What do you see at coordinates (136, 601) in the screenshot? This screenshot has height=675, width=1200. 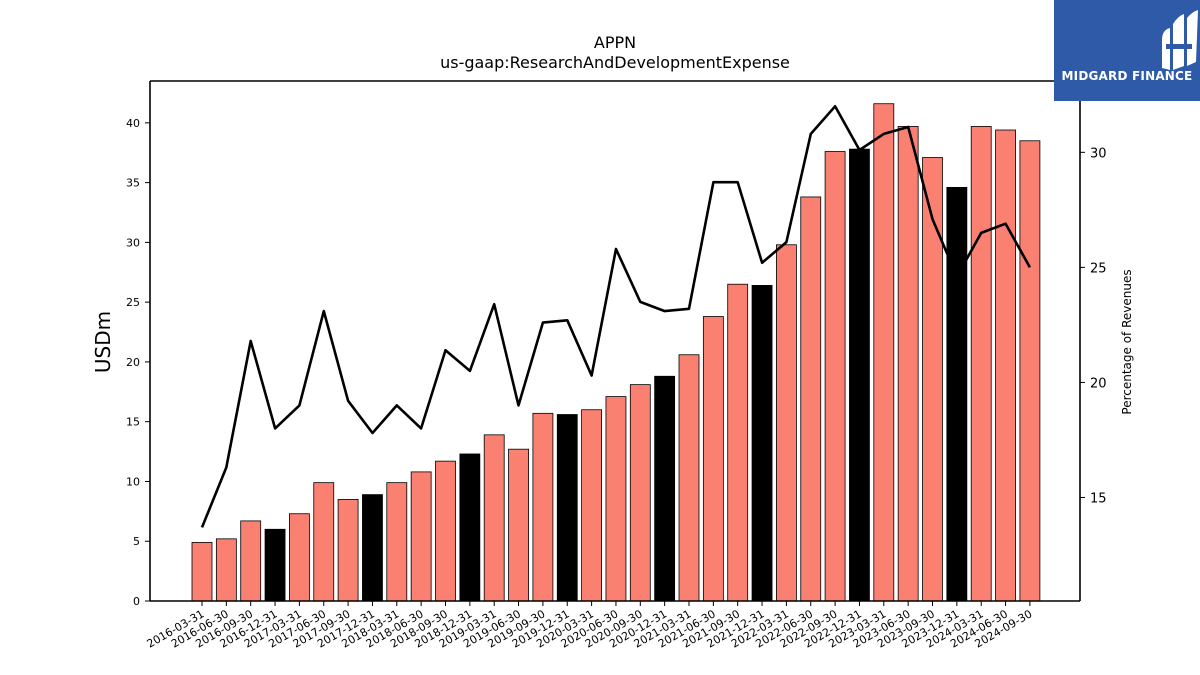 I see `y-tick-label: 0` at bounding box center [136, 601].